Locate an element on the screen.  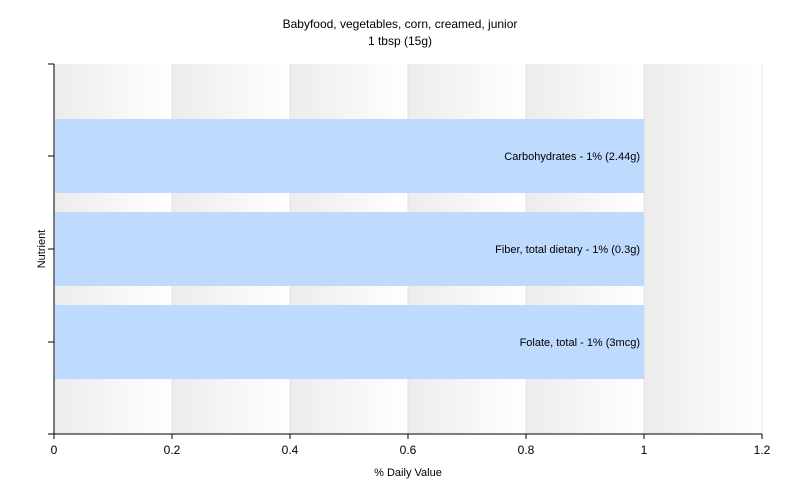
x-tick-label: 0 is located at coordinates (54, 450).